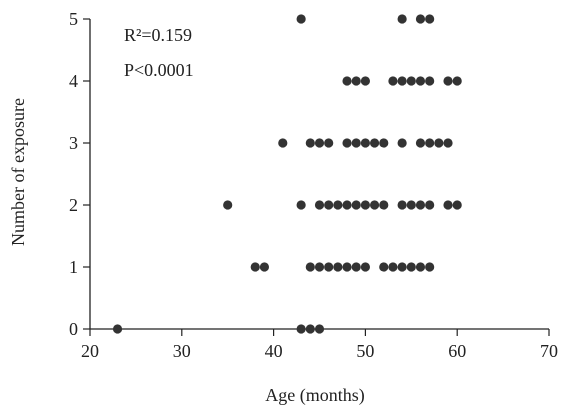 The height and width of the screenshot is (411, 566). What do you see at coordinates (73, 19) in the screenshot?
I see `y-tick-label: 5` at bounding box center [73, 19].